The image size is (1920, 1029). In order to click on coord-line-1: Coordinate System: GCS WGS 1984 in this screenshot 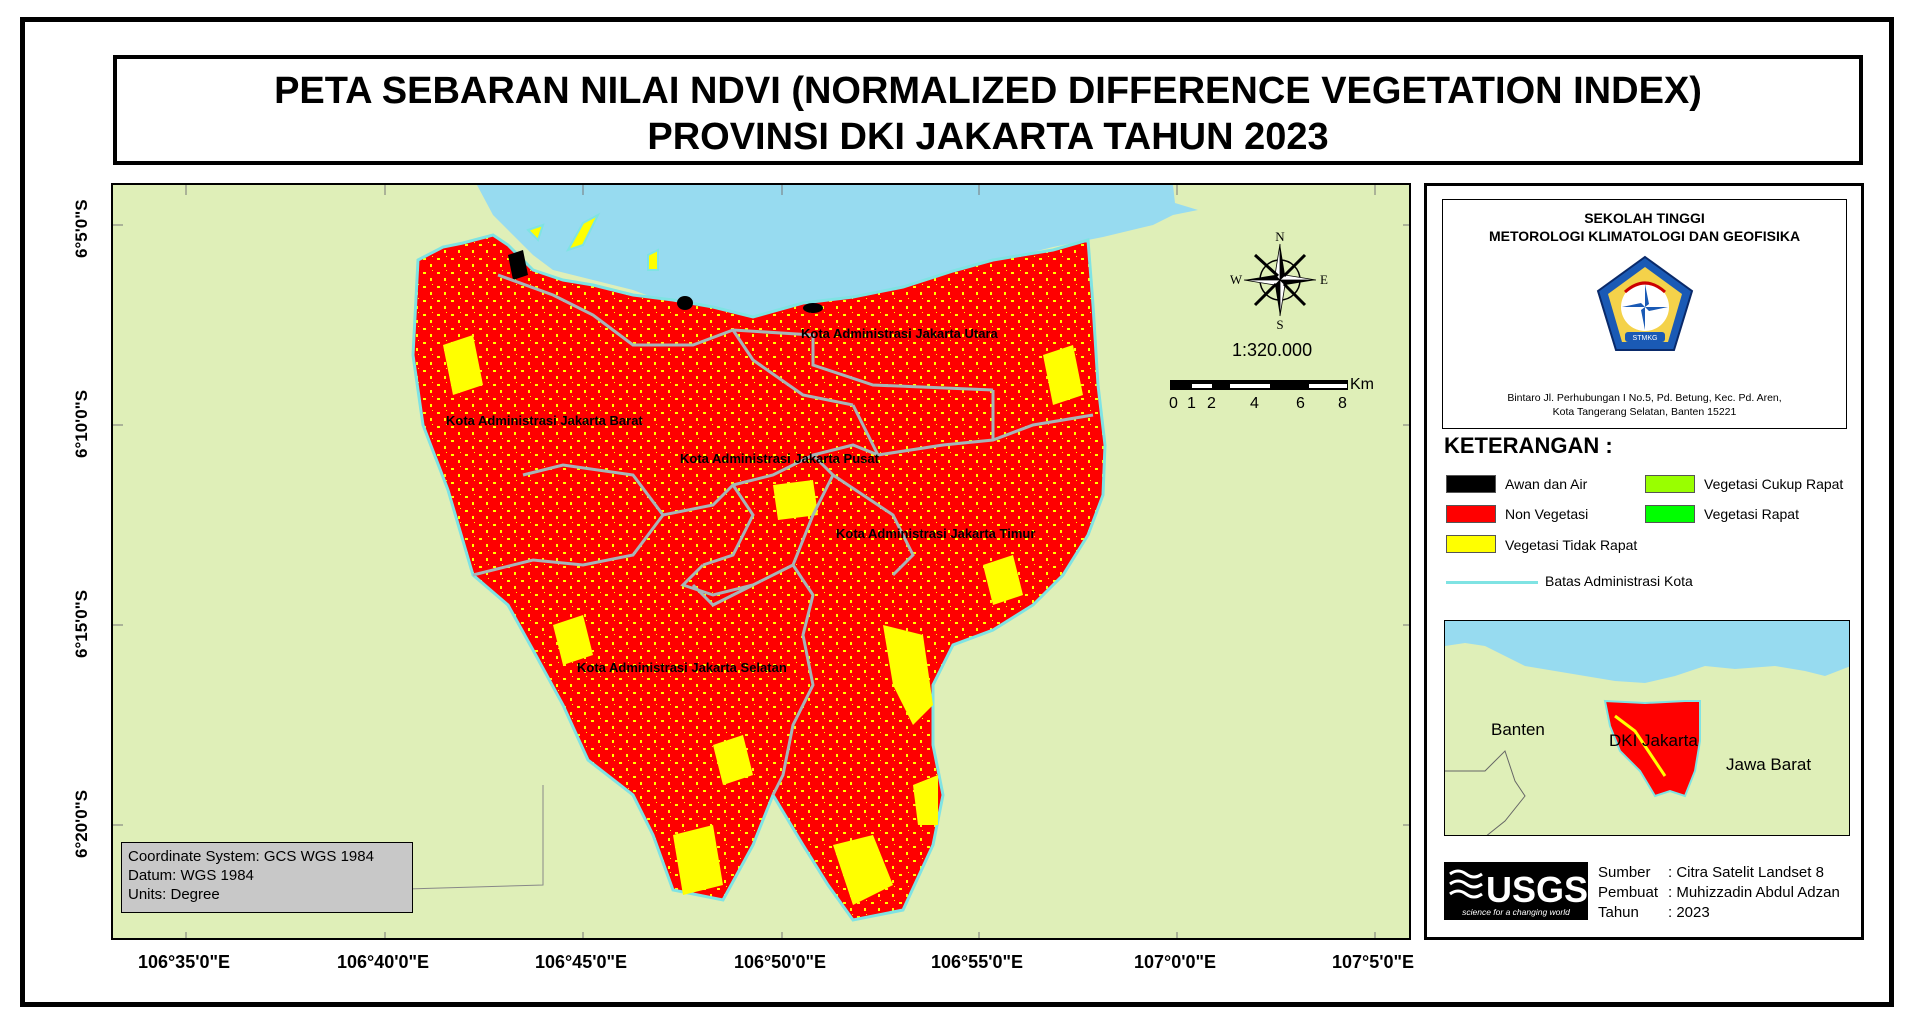, I will do `click(251, 856)`.